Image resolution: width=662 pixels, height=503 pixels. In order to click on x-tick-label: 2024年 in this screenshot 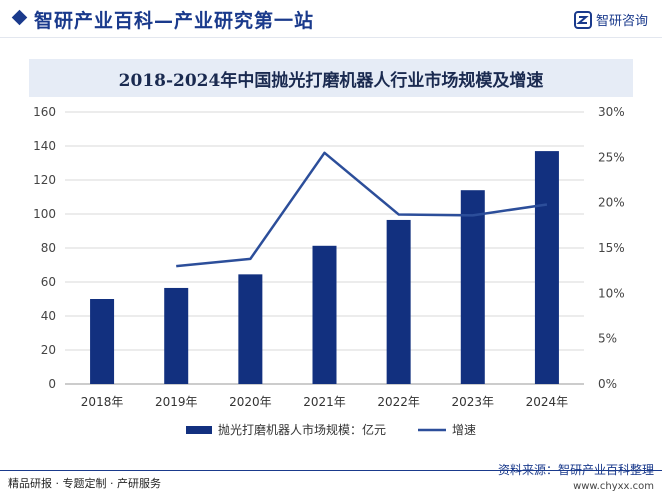, I will do `click(547, 402)`.